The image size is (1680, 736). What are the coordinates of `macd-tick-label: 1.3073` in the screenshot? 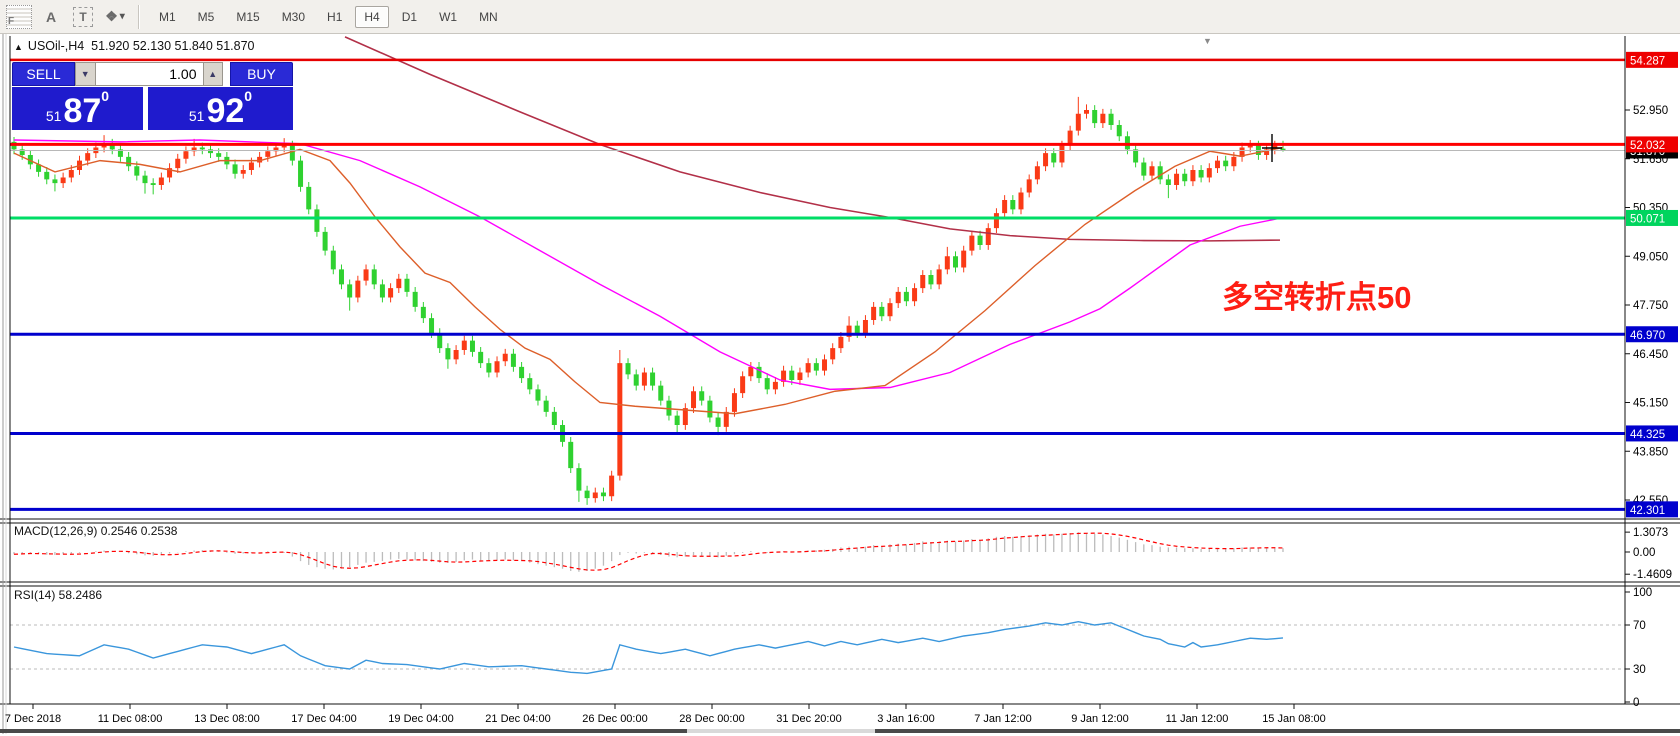 It's located at (1650, 533).